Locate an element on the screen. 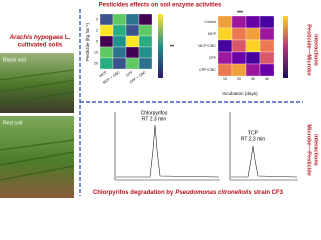  heatmap: Control MCP MCP+CBC CPF CPF+CBC 10 20 30 40 is located at coordinates (236, 48).